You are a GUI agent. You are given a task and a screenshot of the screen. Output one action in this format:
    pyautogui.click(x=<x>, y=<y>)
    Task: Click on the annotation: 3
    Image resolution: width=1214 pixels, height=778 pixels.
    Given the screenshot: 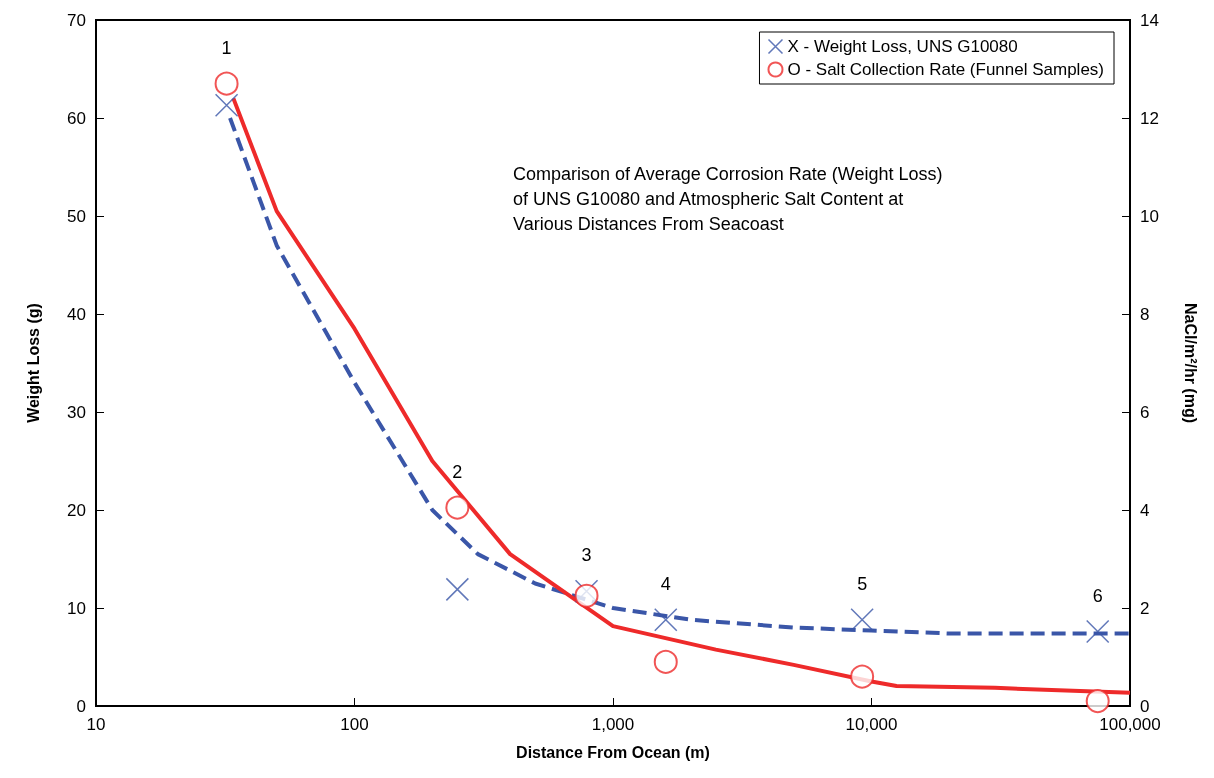 What is the action you would take?
    pyautogui.click(x=586, y=555)
    